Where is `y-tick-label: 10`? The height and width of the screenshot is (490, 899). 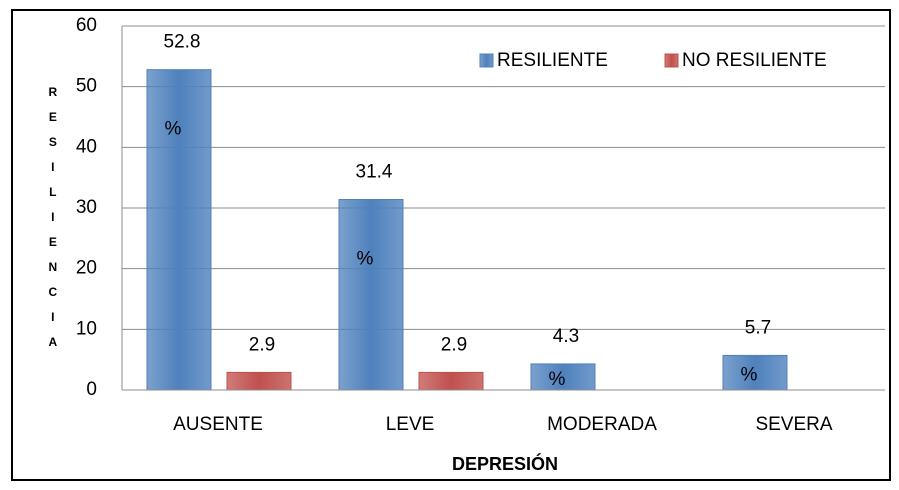
y-tick-label: 10 is located at coordinates (86, 328).